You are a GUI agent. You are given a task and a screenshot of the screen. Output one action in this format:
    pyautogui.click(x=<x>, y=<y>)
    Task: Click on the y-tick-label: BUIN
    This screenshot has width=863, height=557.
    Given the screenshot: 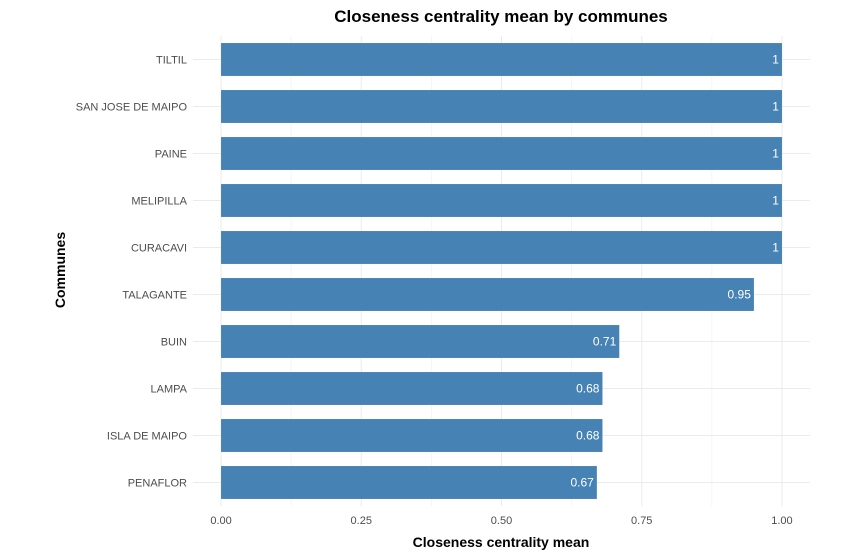 What is the action you would take?
    pyautogui.click(x=174, y=343)
    